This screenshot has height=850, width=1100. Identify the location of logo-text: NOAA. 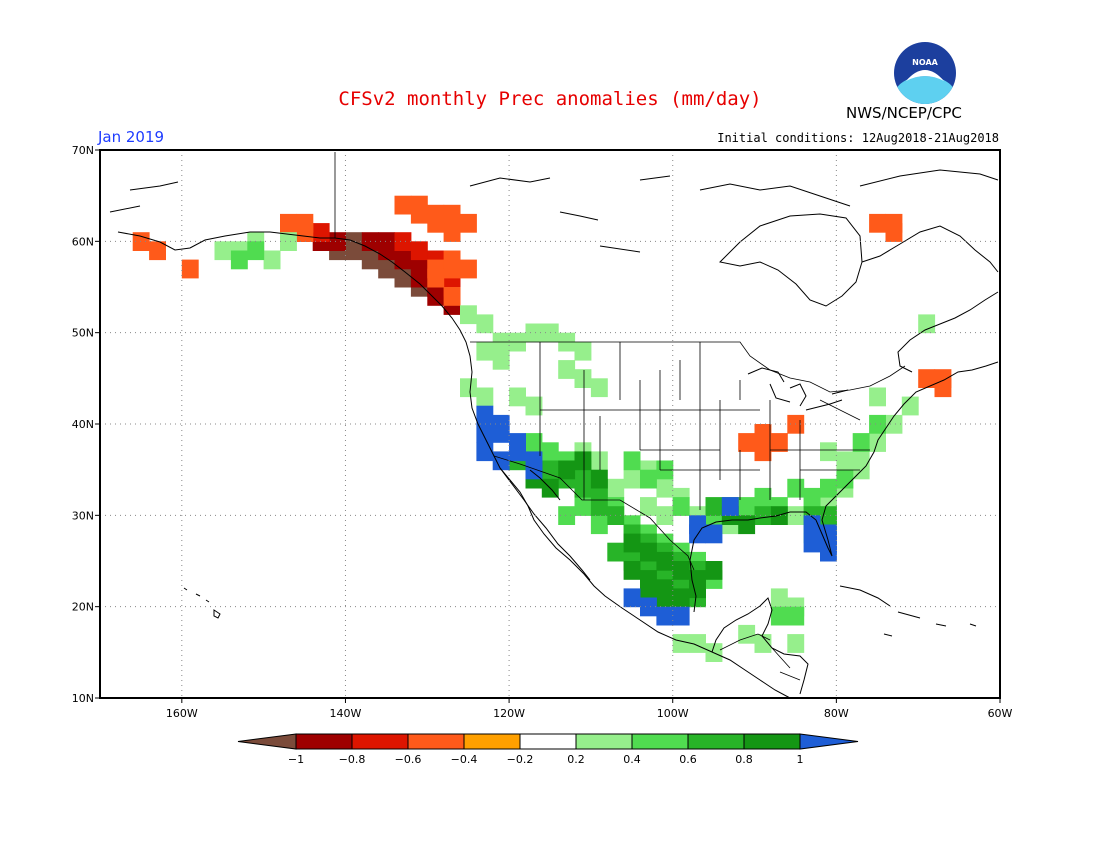
(925, 62).